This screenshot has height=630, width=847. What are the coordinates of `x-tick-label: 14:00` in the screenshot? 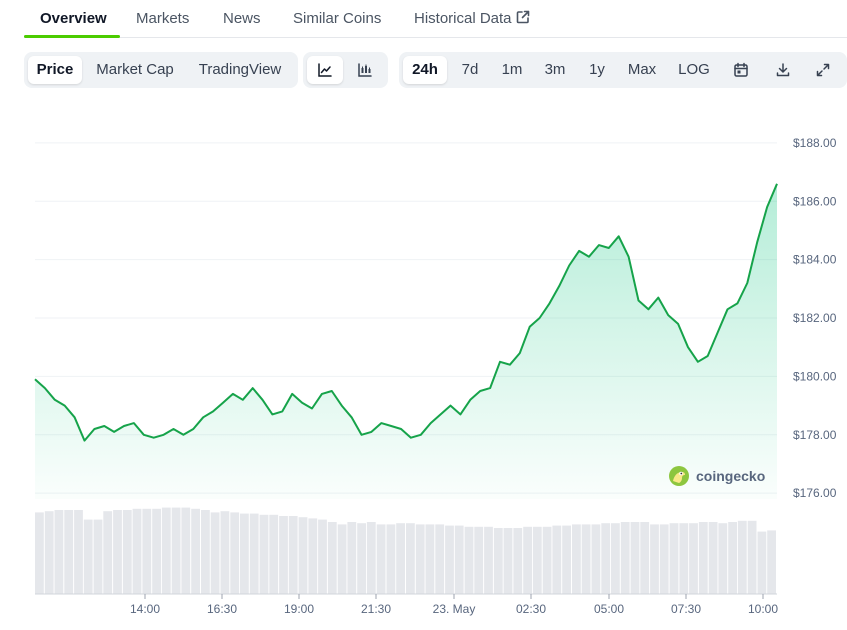 It's located at (145, 609).